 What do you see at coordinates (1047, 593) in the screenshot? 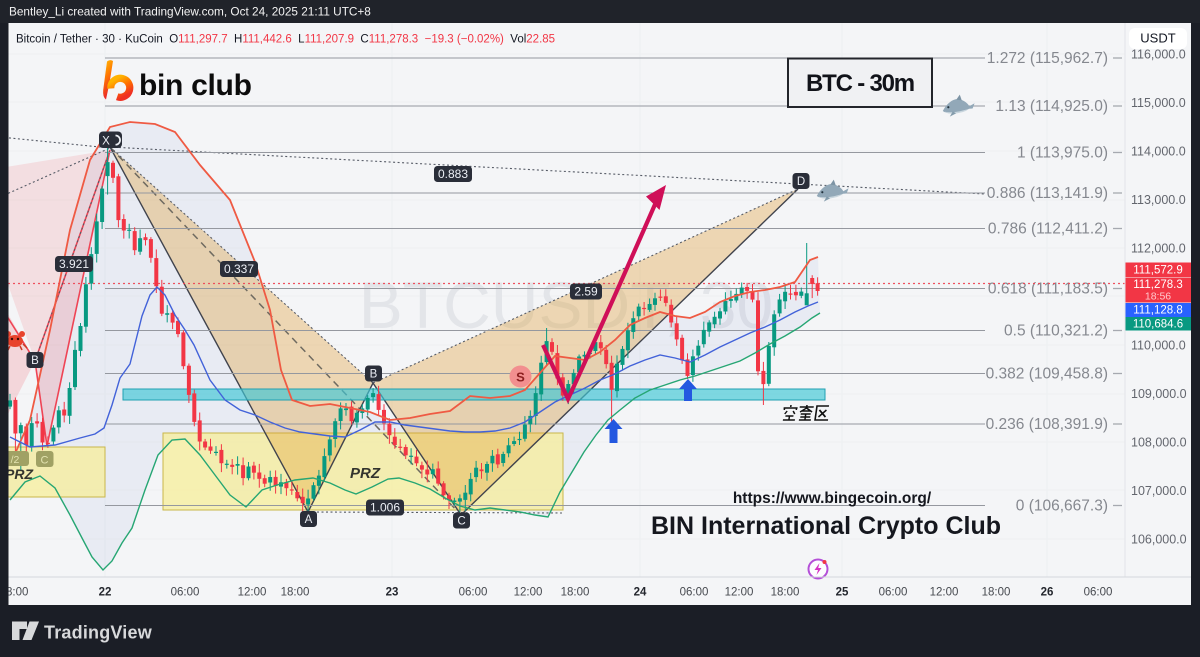
I see `svg-text: 26` at bounding box center [1047, 593].